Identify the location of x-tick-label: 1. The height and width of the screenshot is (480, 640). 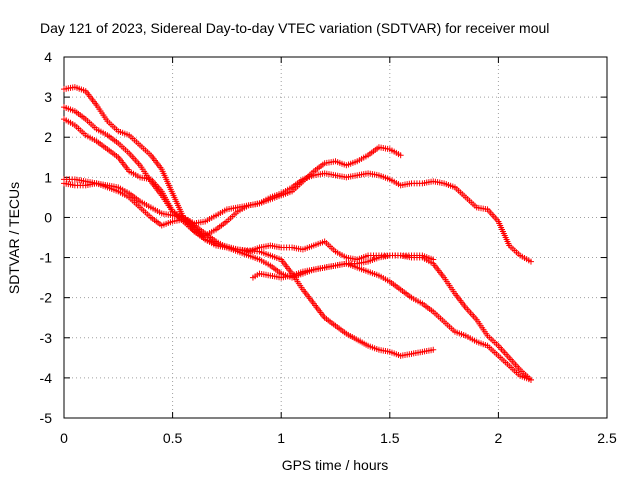
(281, 438).